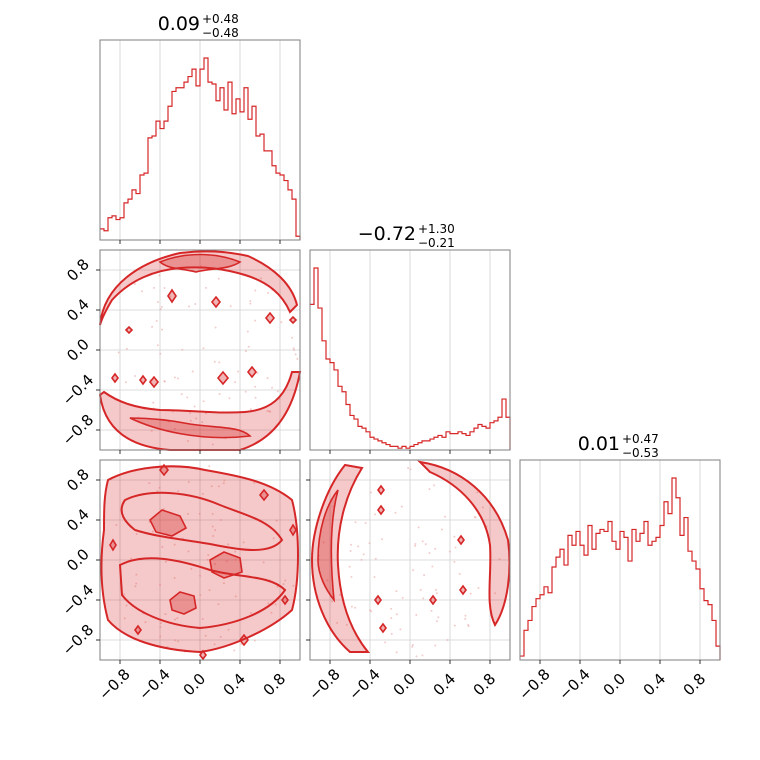 The width and height of the screenshot is (760, 760). What do you see at coordinates (205, 559) in the screenshot?
I see `scatter-p1-p3` at bounding box center [205, 559].